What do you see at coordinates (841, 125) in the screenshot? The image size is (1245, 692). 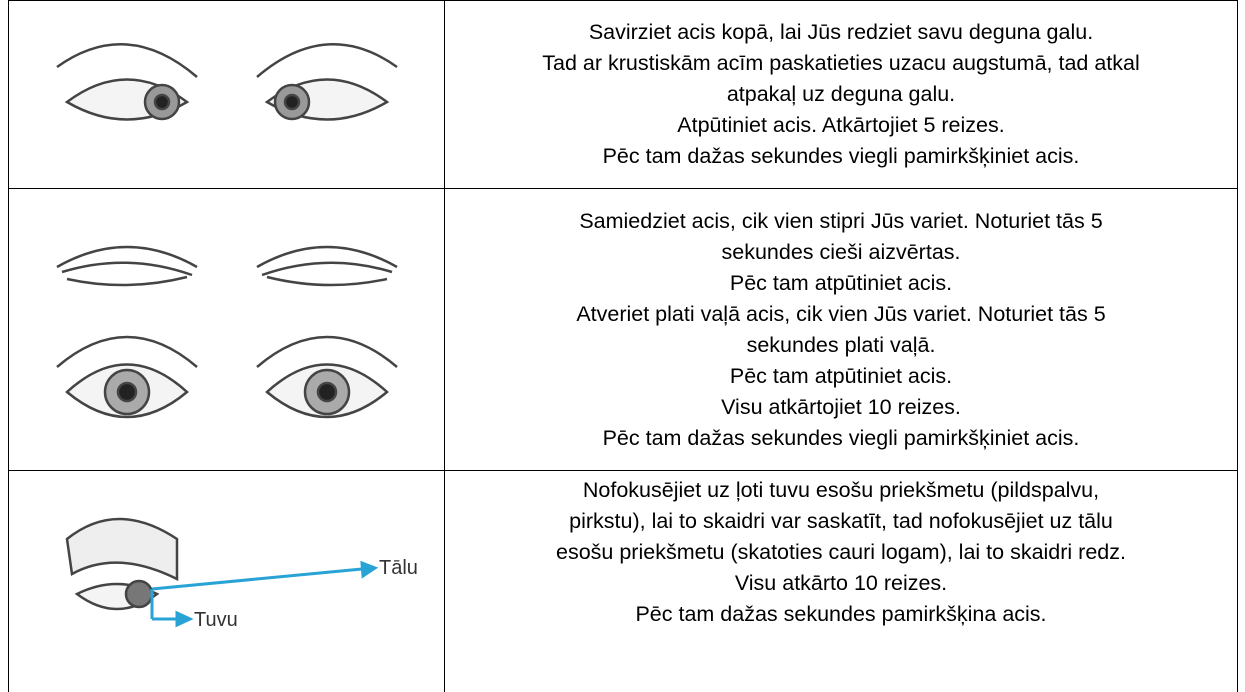 I see `text-line: Atpūtiniet acis. Atkārtojiet 5 reizes.` at bounding box center [841, 125].